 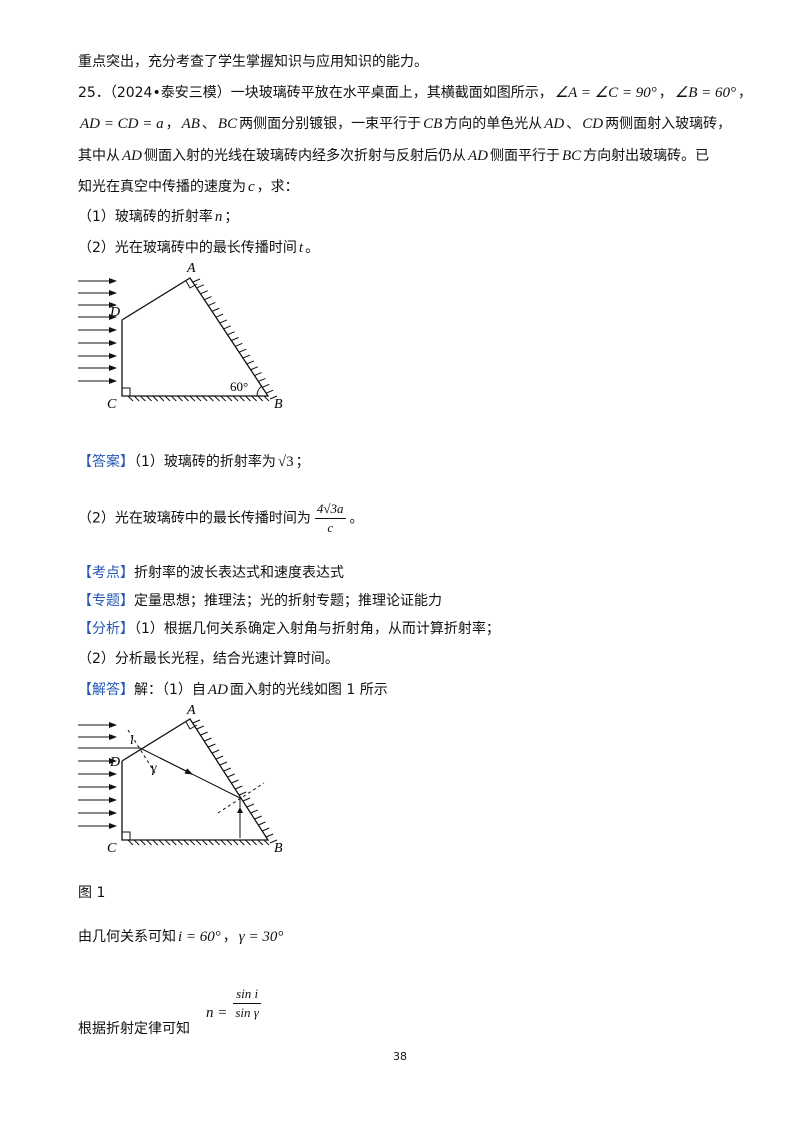 What do you see at coordinates (646, 156) in the screenshot?
I see `text: 方向射出玻璃砖。已` at bounding box center [646, 156].